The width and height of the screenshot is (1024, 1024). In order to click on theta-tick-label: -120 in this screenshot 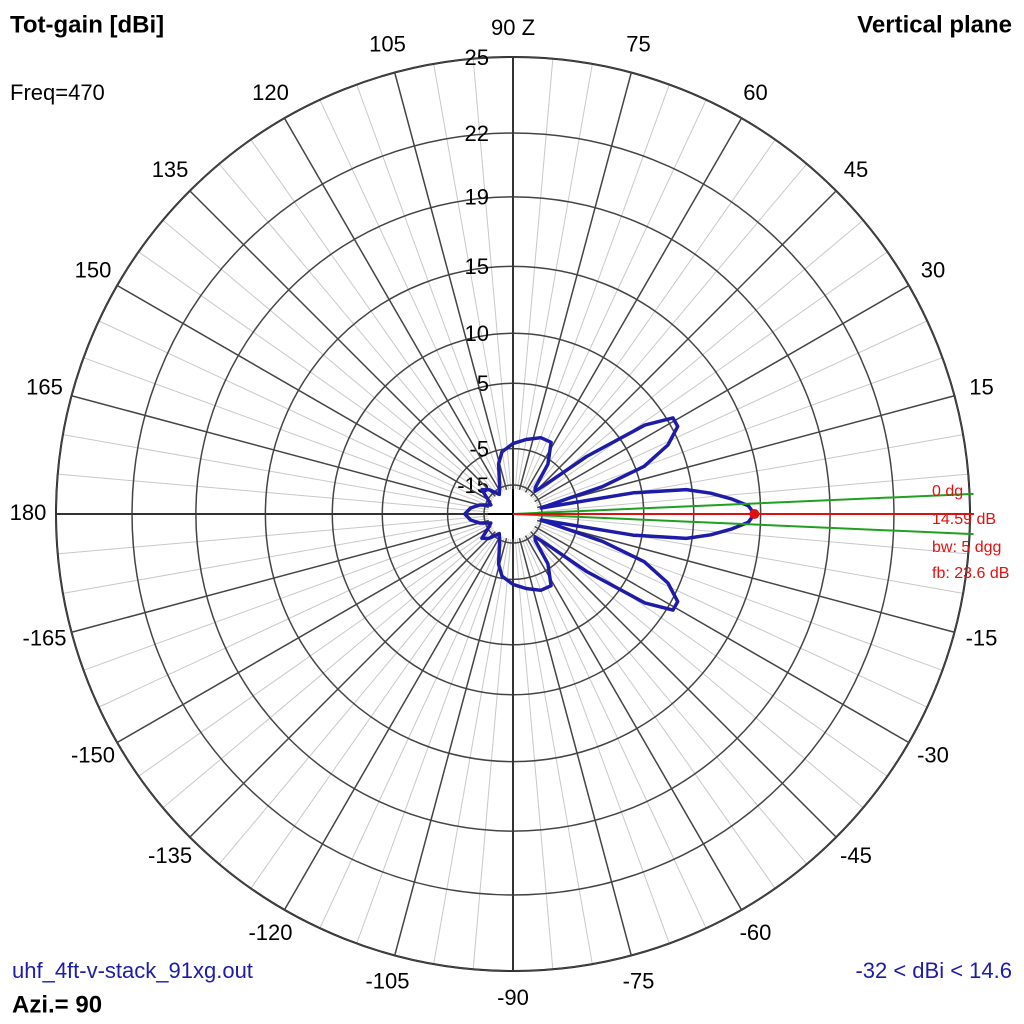, I will do `click(270, 932)`.